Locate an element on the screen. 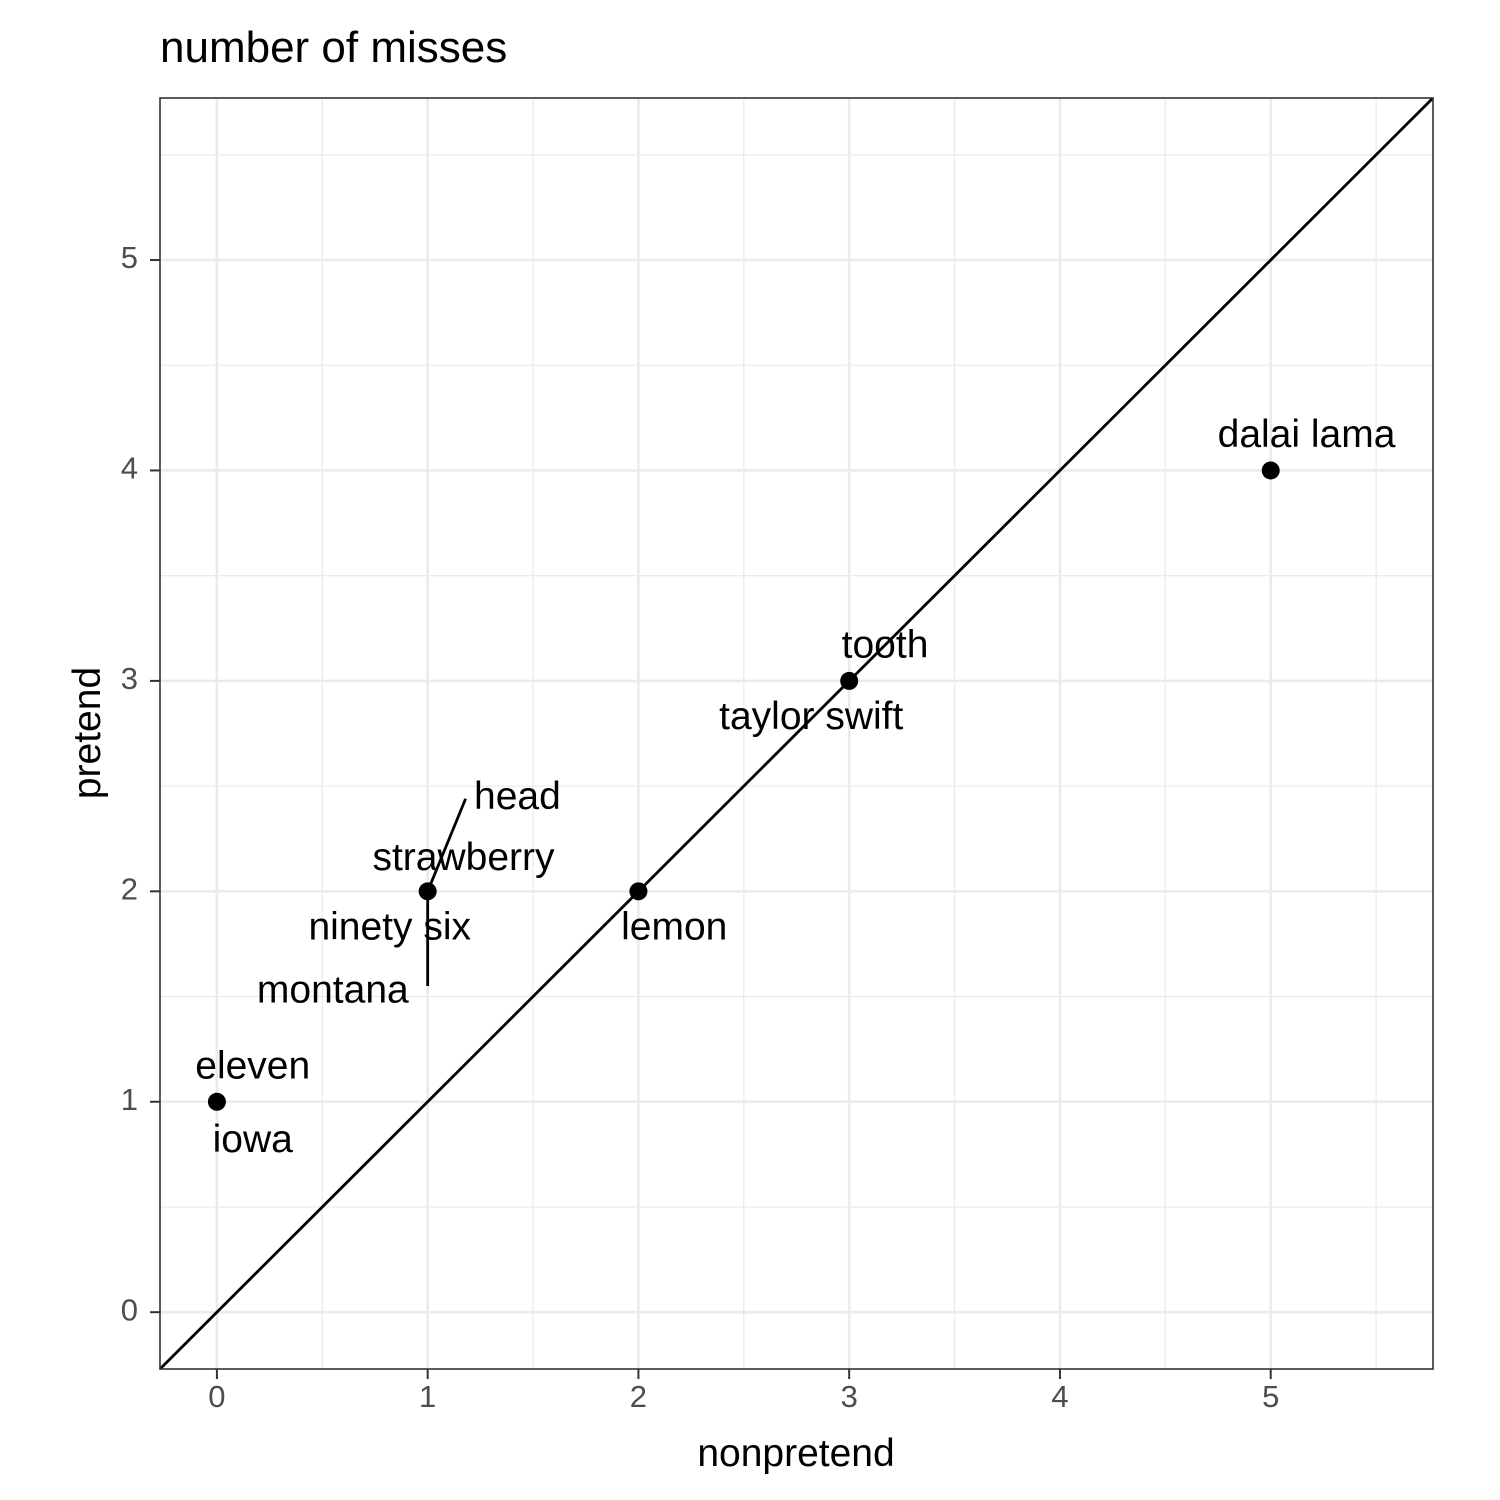 The image size is (1500, 1500). y-tick-label: 5 is located at coordinates (129, 257).